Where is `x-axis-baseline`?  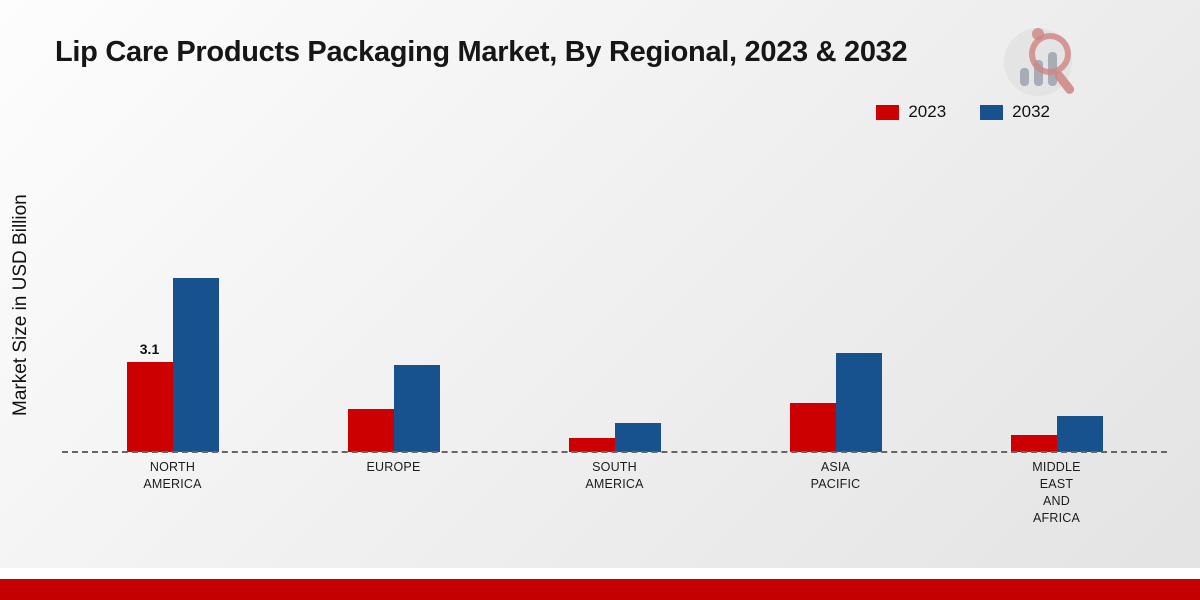 x-axis-baseline is located at coordinates (614, 452).